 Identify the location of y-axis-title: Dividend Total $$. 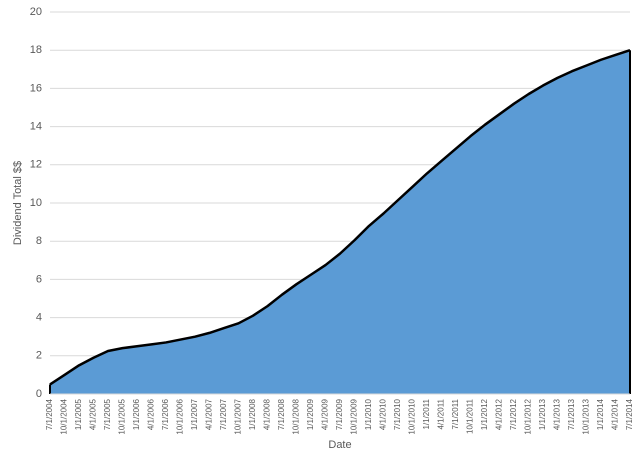
(18, 203).